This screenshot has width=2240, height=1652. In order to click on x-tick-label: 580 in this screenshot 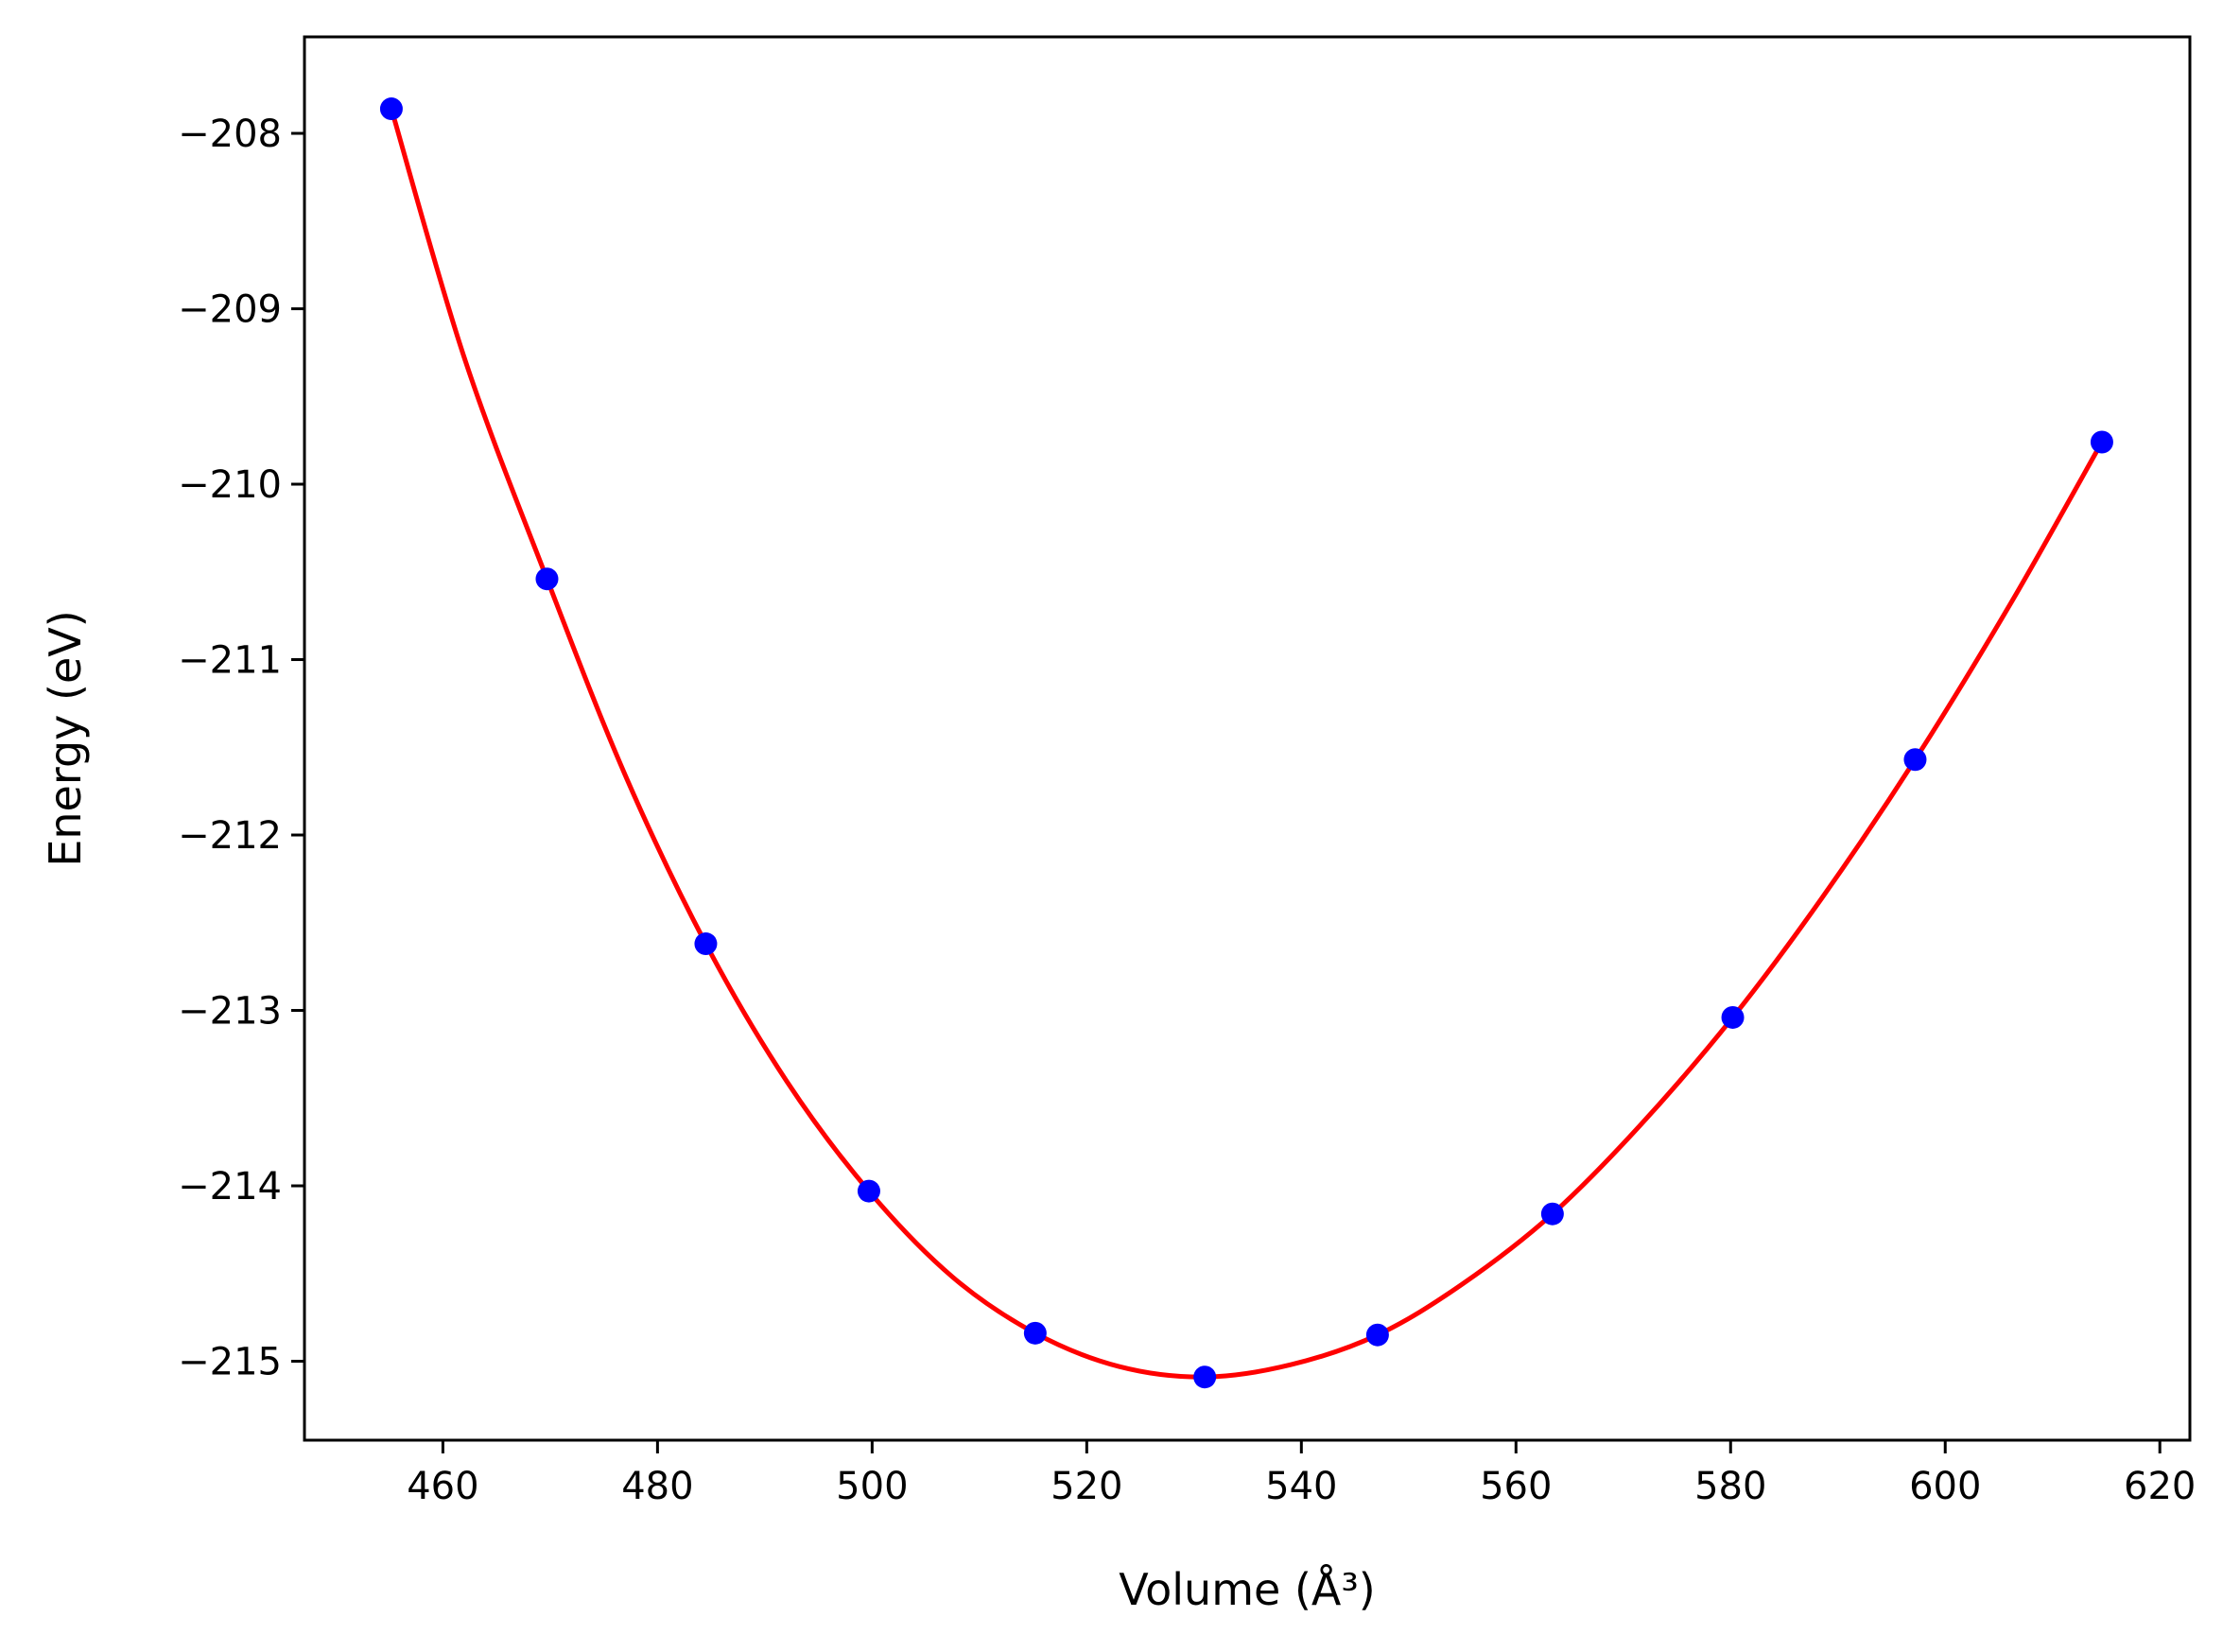, I will do `click(1730, 1487)`.